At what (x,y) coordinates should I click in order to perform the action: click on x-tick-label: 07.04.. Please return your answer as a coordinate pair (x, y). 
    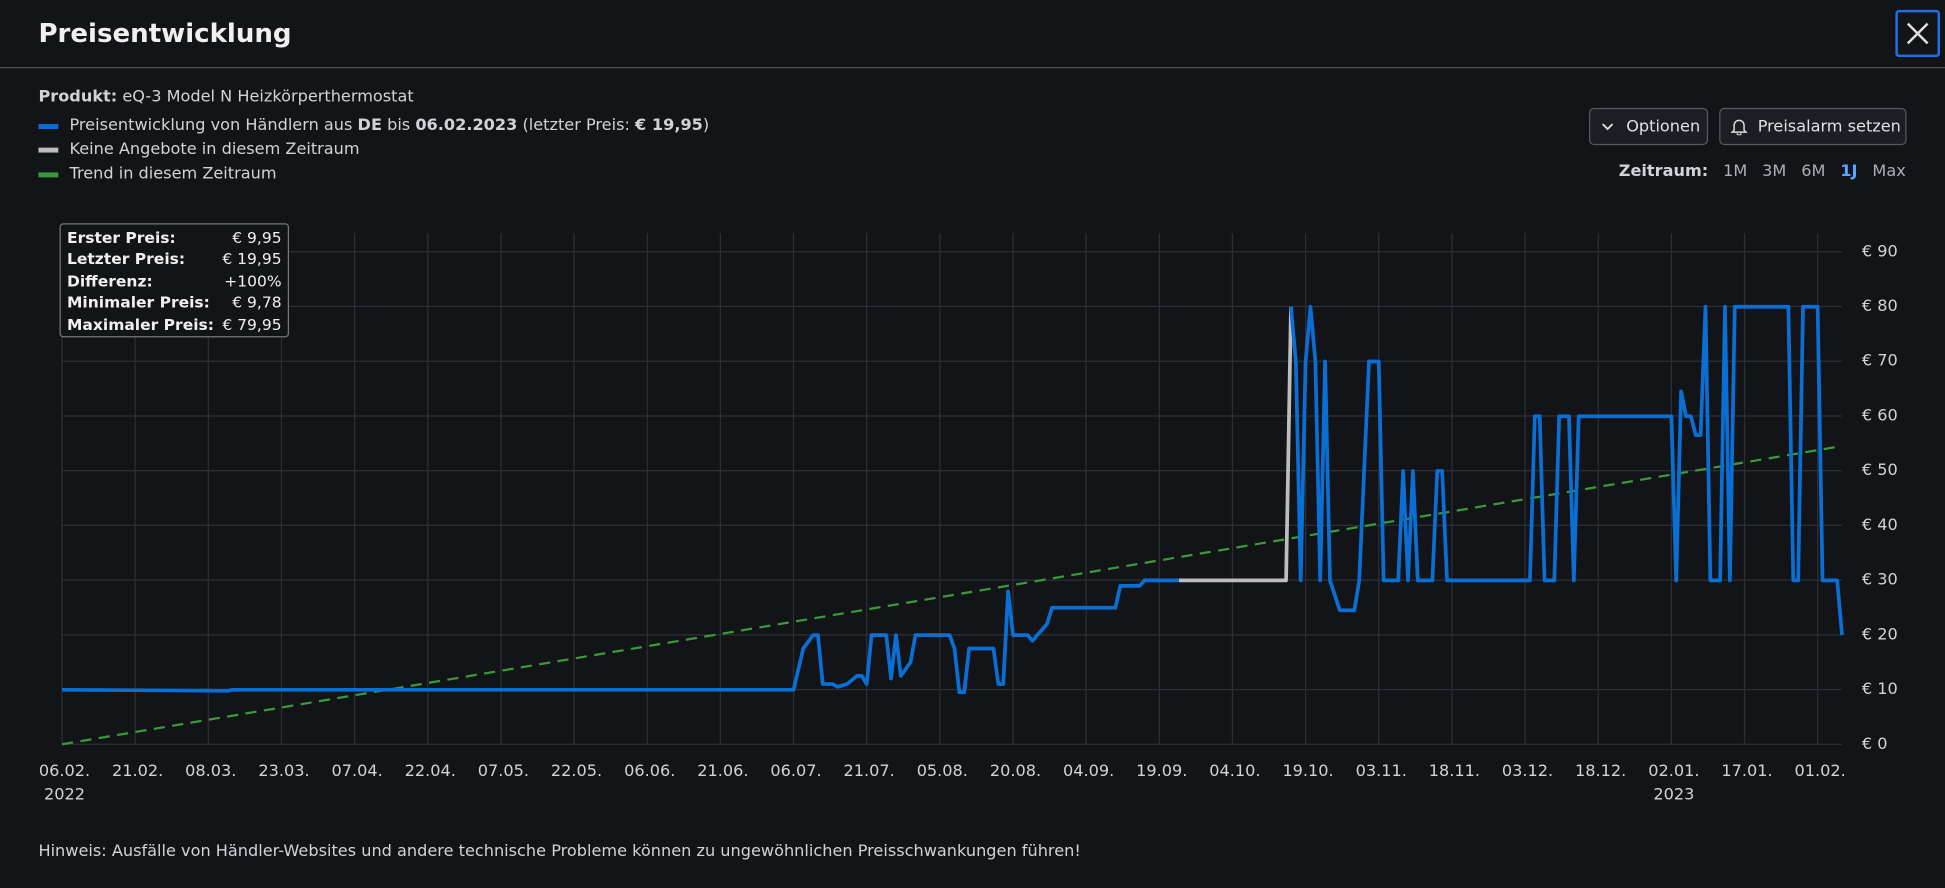
    Looking at the image, I should click on (356, 770).